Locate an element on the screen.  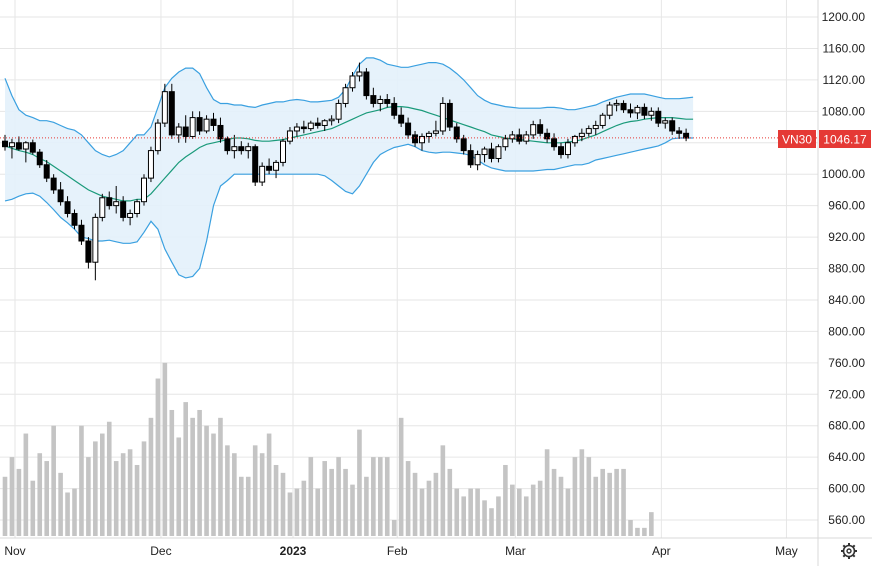
ma-line is located at coordinates (349, 154).